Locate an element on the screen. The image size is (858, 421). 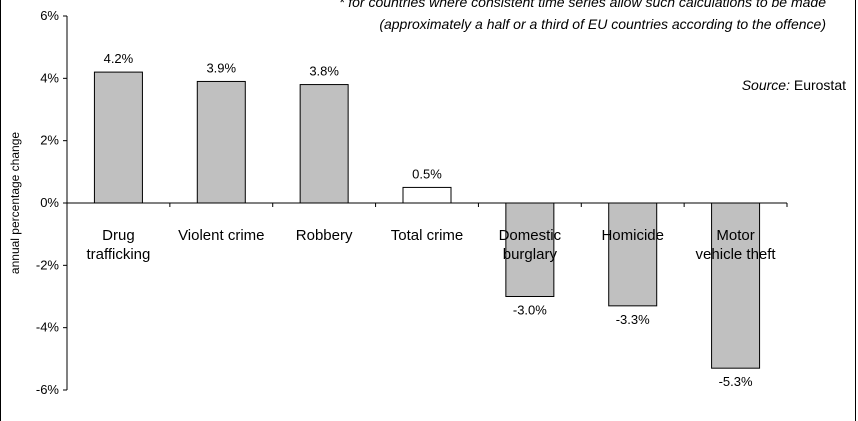
data-label: -3.3% is located at coordinates (633, 319).